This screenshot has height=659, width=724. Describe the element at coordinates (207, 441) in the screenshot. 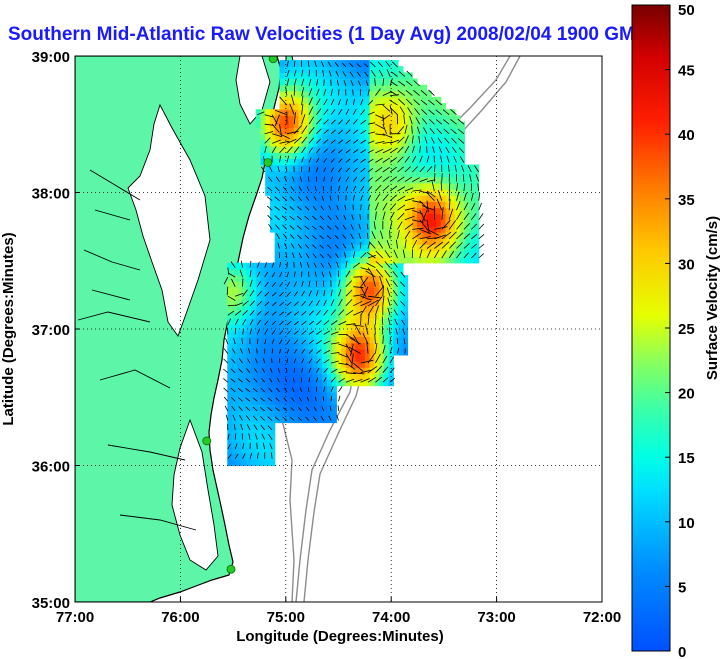

I see `radar-station-marker` at that location.